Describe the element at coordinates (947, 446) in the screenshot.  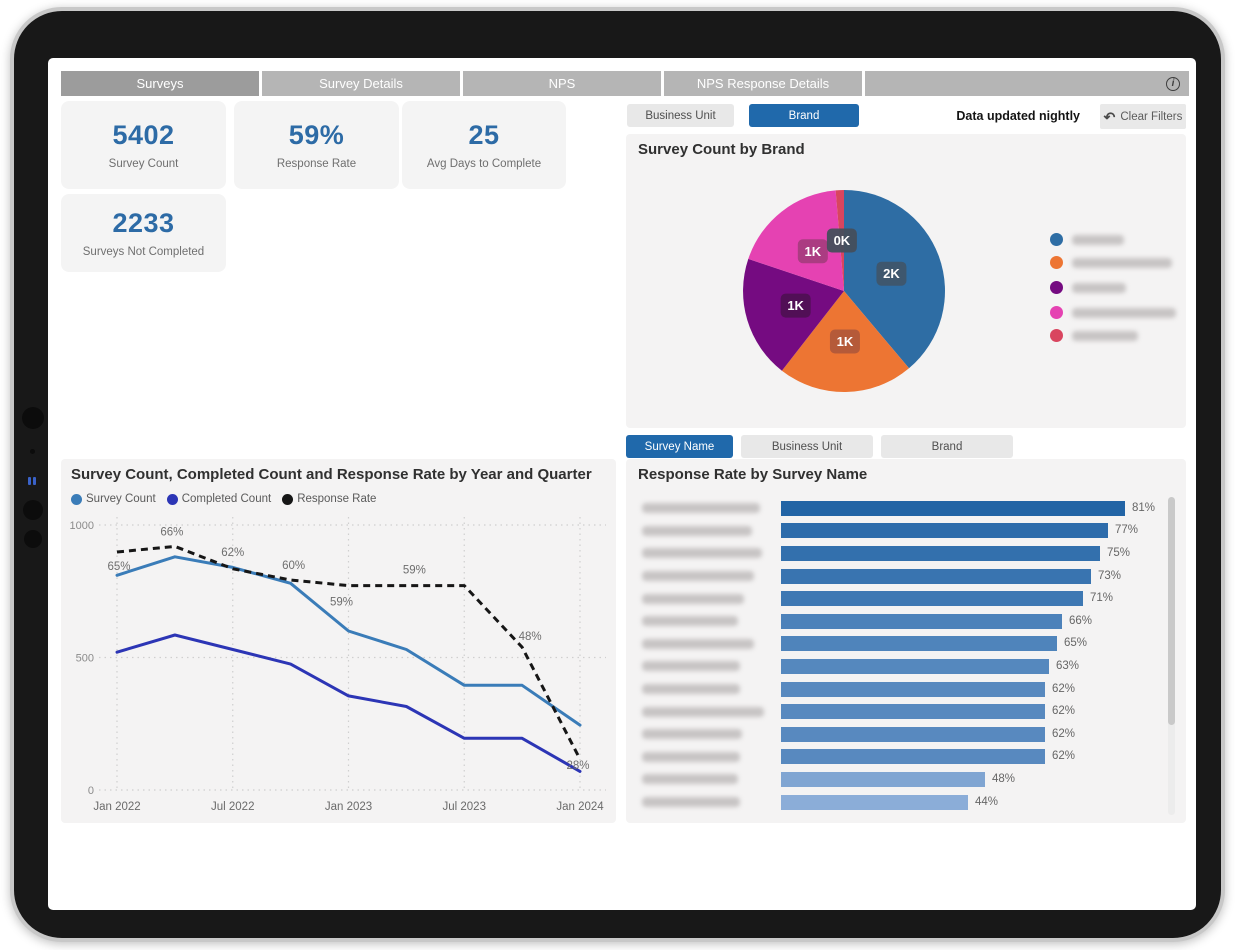
I see `slicer-button-brand: Brand` at that location.